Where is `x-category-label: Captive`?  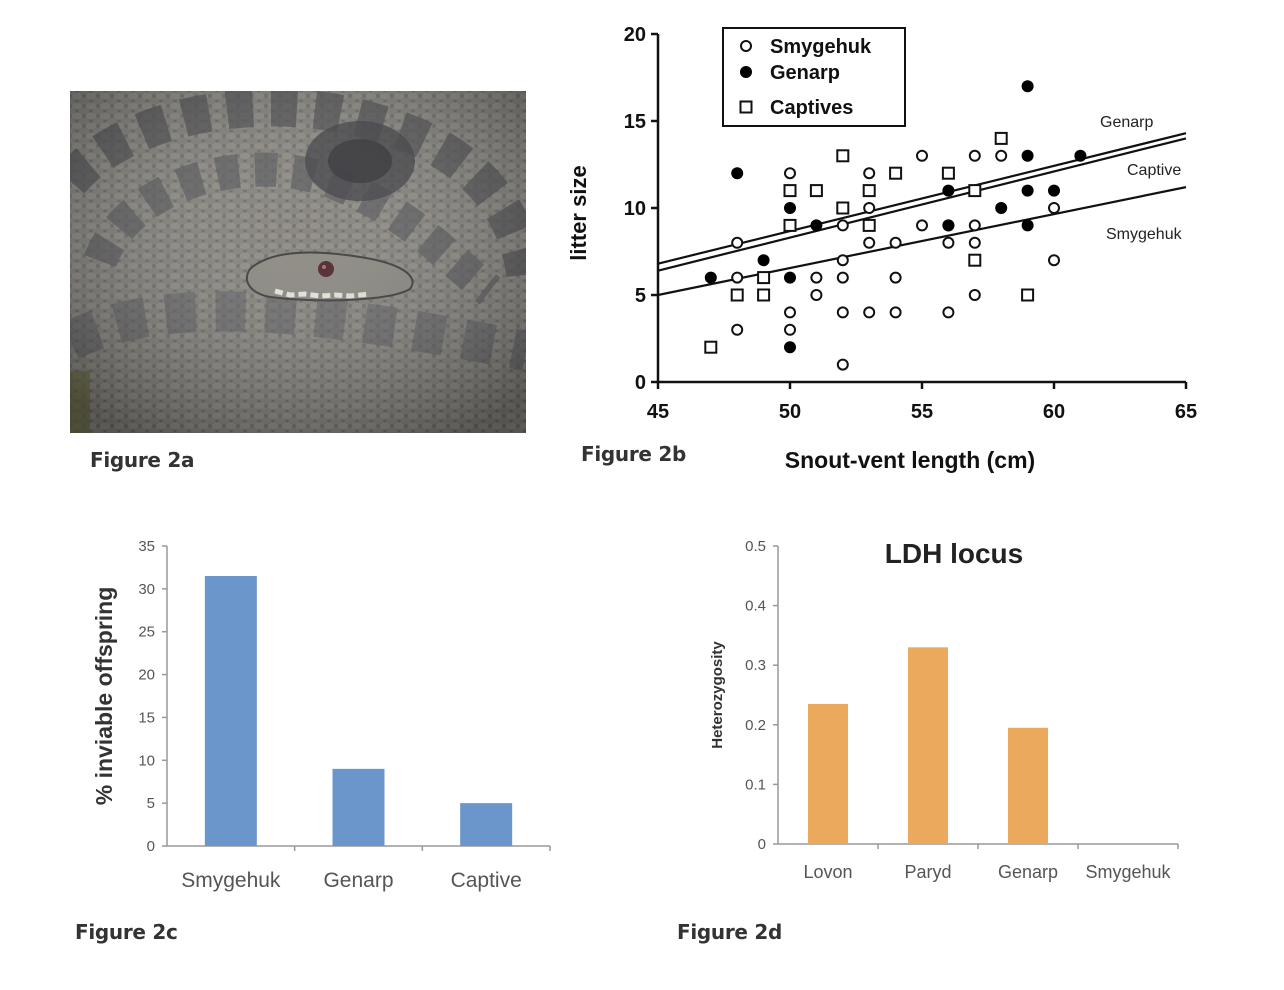
x-category-label: Captive is located at coordinates (486, 880).